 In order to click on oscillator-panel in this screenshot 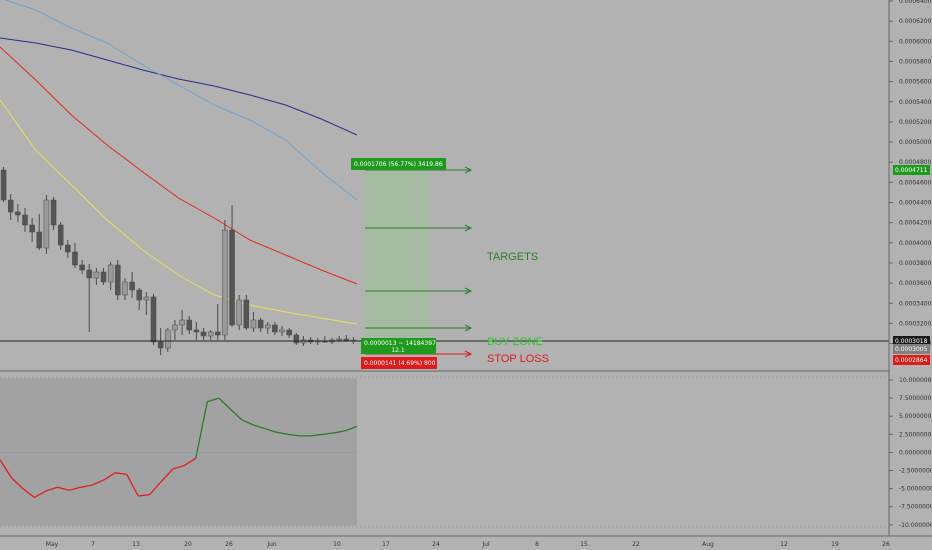, I will do `click(179, 448)`.